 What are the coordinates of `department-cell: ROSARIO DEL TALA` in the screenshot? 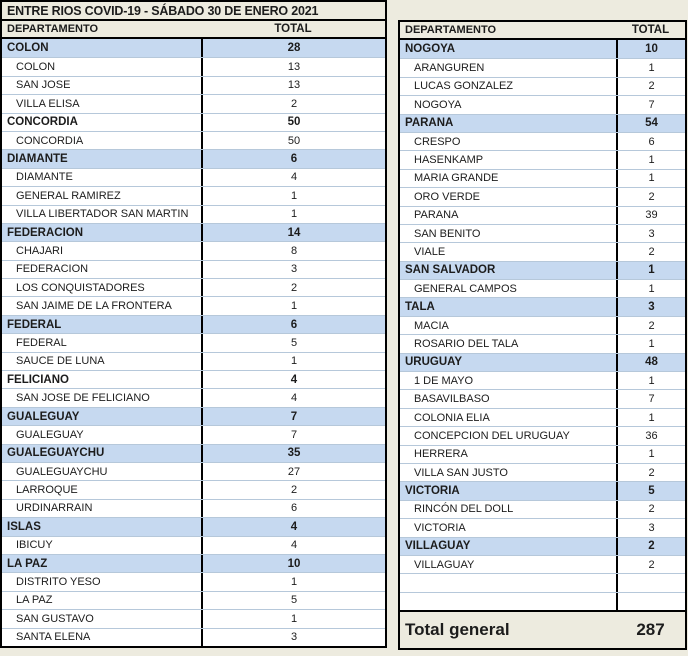 It's located at (466, 343).